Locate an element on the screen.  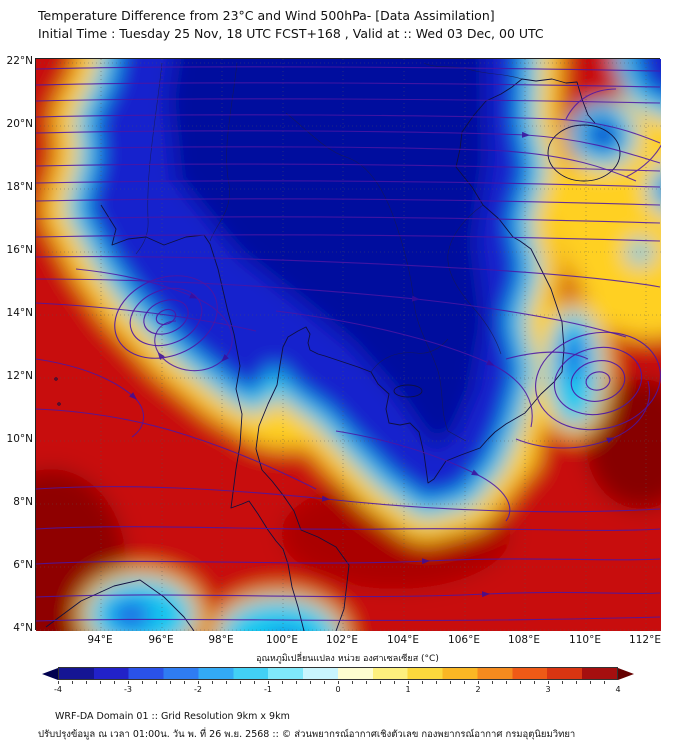
lat-tick: 18°N is located at coordinates (19, 187).